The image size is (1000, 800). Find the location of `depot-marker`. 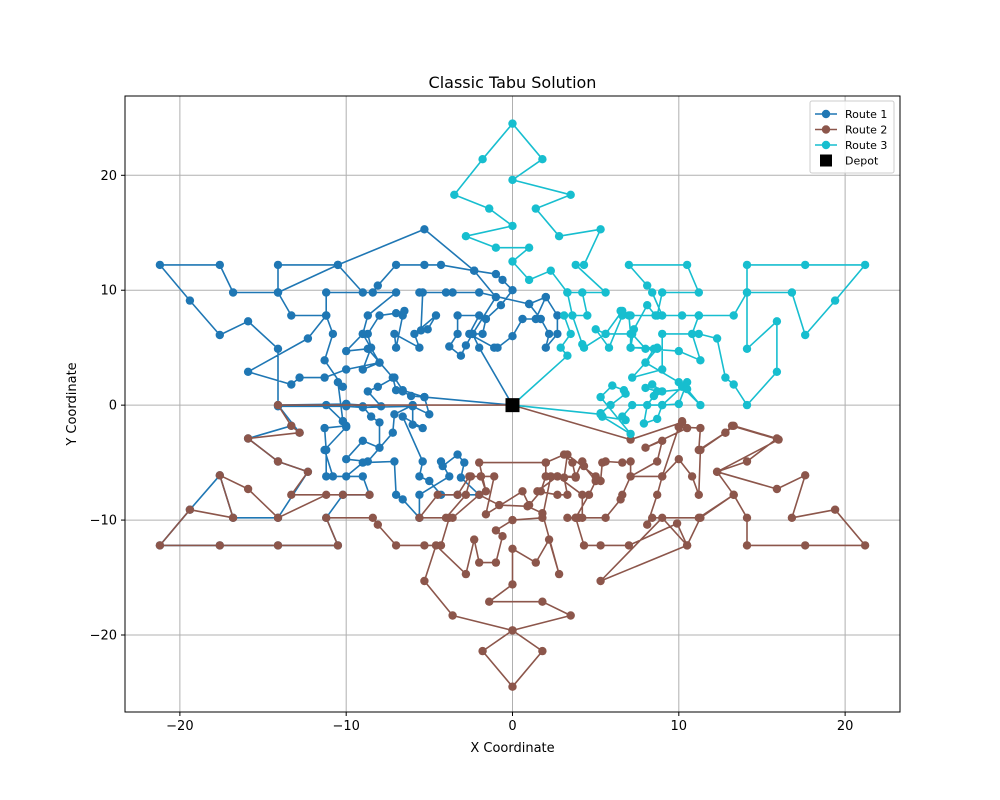

depot-marker is located at coordinates (512, 405).